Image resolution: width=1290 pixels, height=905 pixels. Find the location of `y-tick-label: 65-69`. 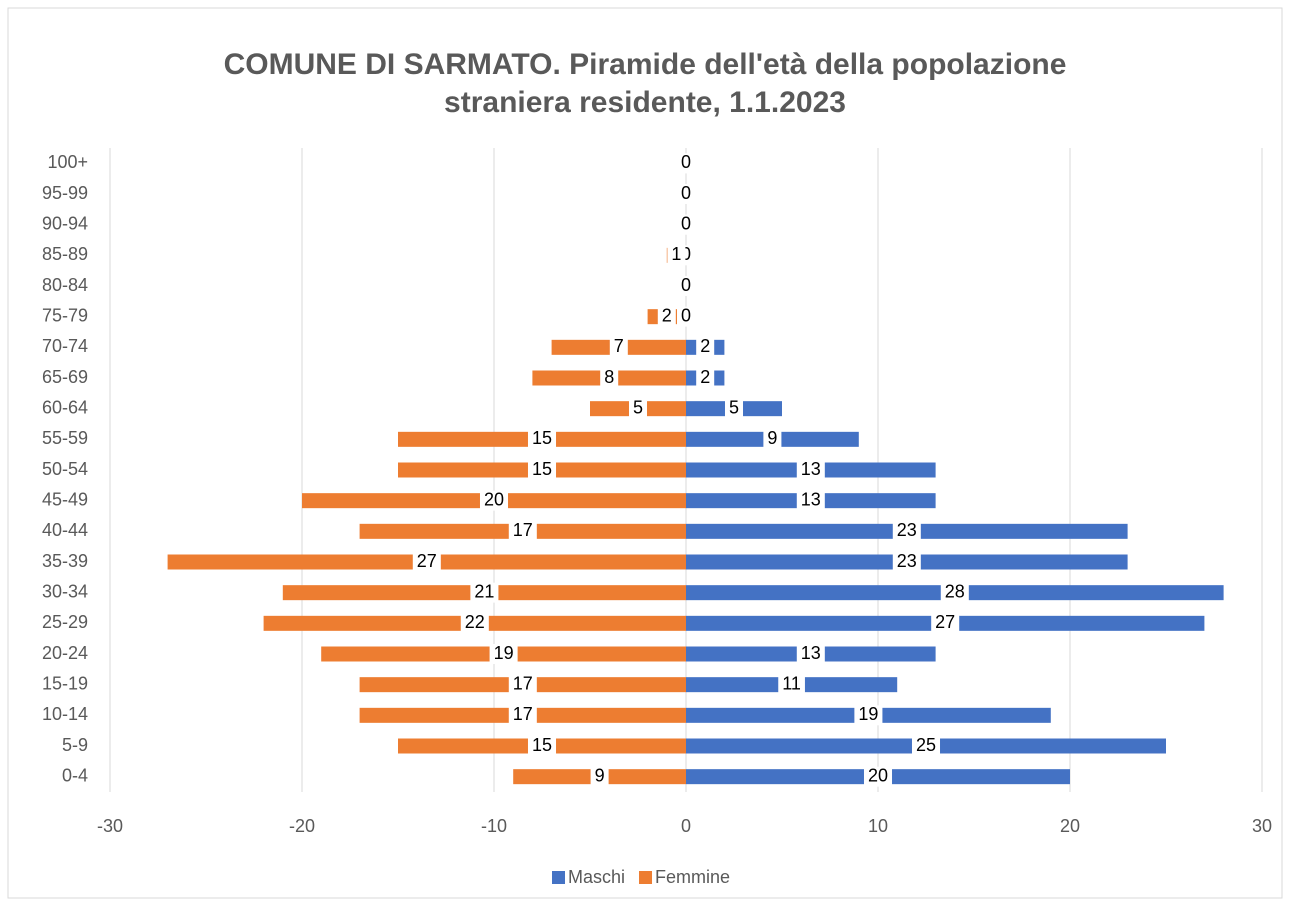

y-tick-label: 65-69 is located at coordinates (65, 377).